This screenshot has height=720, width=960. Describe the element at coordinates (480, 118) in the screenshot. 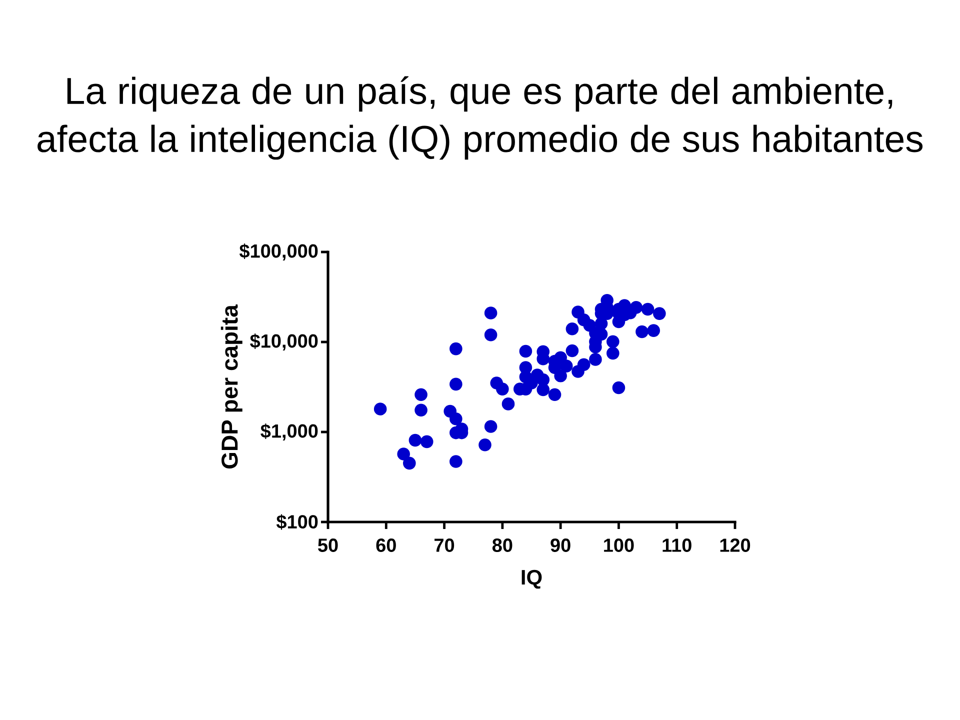

I see `chart-title: La riqueza de un país, que es parte del ambiente, afecta la inteligencia (IQ) promedio de sus habitantes` at that location.